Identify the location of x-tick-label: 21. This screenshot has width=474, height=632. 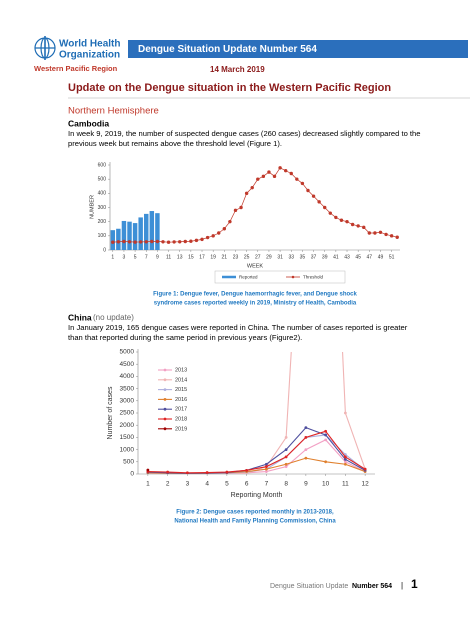
(225, 257).